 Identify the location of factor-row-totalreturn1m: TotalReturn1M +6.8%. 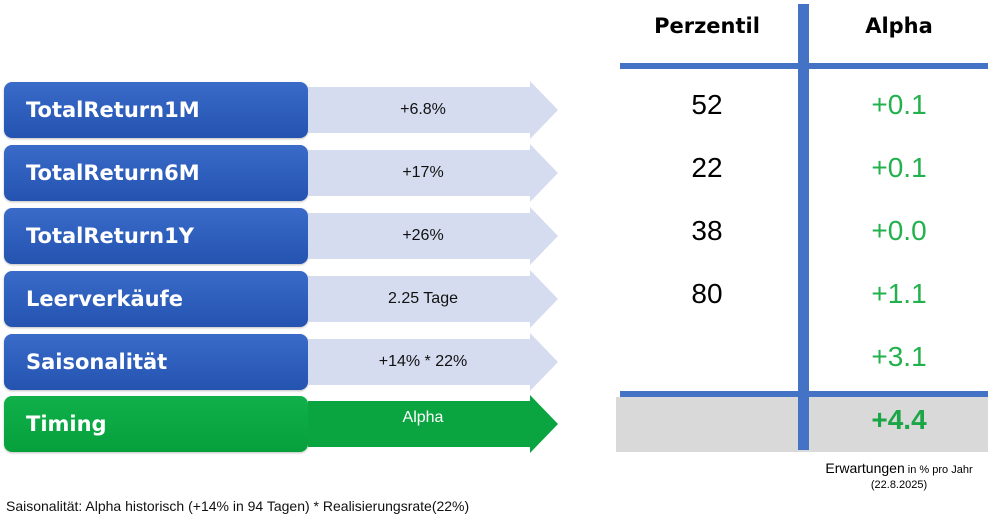
(284, 110).